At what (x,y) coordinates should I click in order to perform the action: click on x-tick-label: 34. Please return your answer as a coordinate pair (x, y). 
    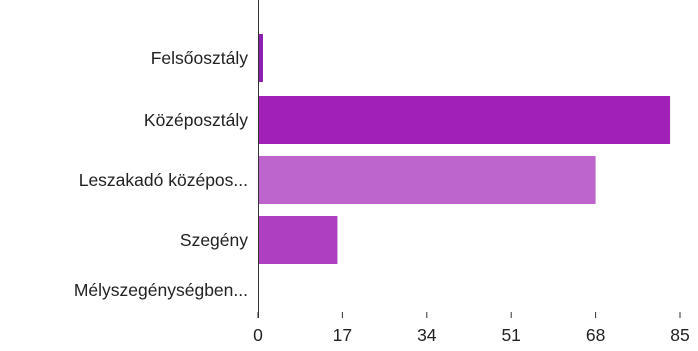
    Looking at the image, I should click on (427, 335).